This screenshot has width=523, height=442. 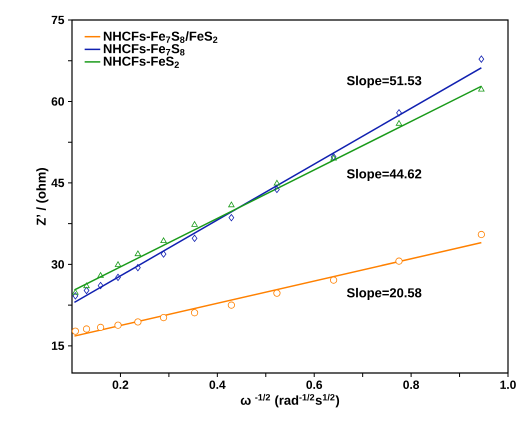 I want to click on y-tick-label: 75, so click(x=58, y=20).